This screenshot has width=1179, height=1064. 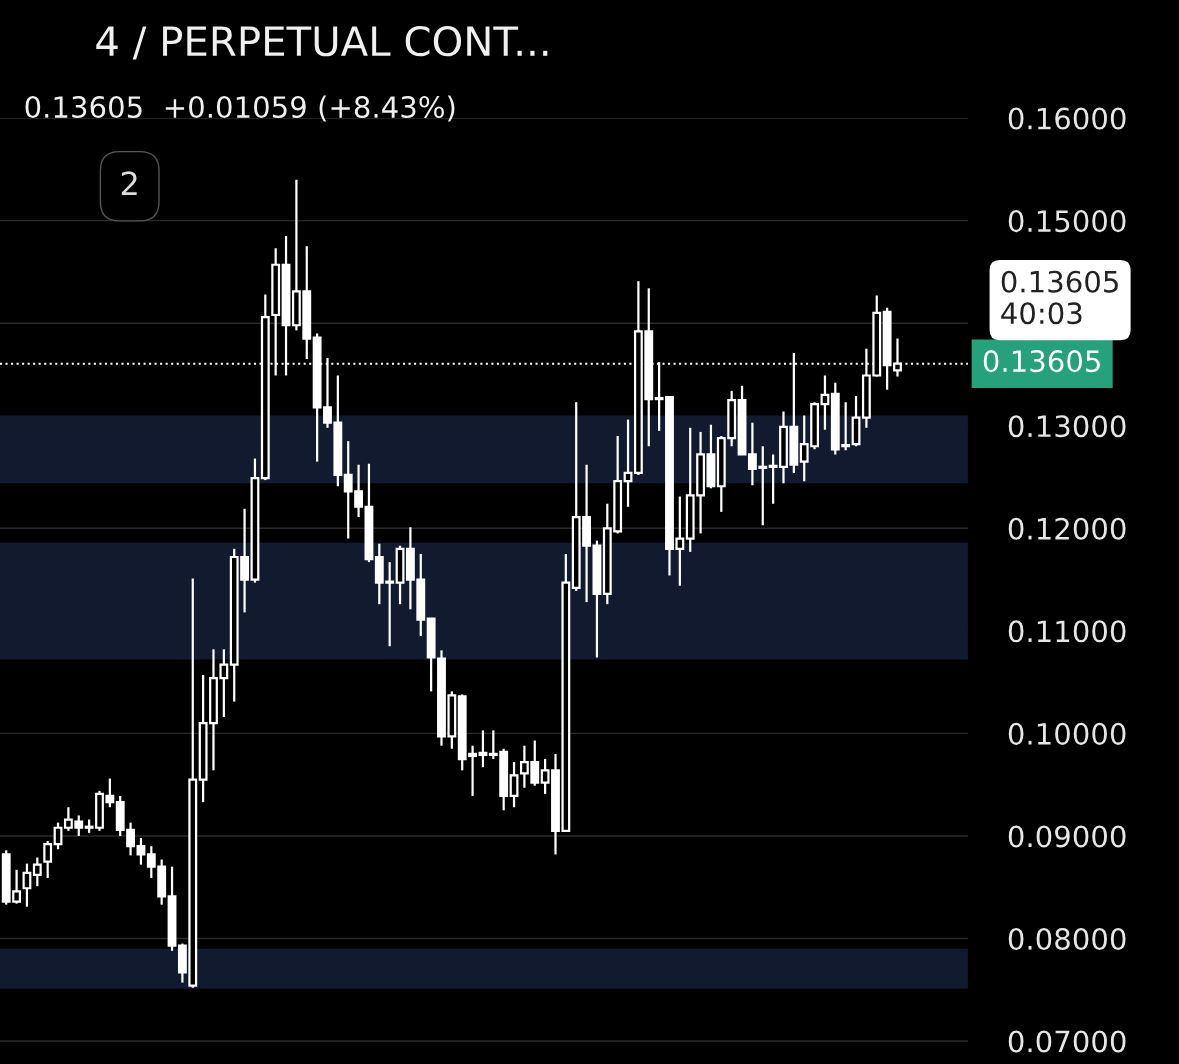 What do you see at coordinates (1059, 297) in the screenshot?
I see `text: 0.13605 40:03` at bounding box center [1059, 297].